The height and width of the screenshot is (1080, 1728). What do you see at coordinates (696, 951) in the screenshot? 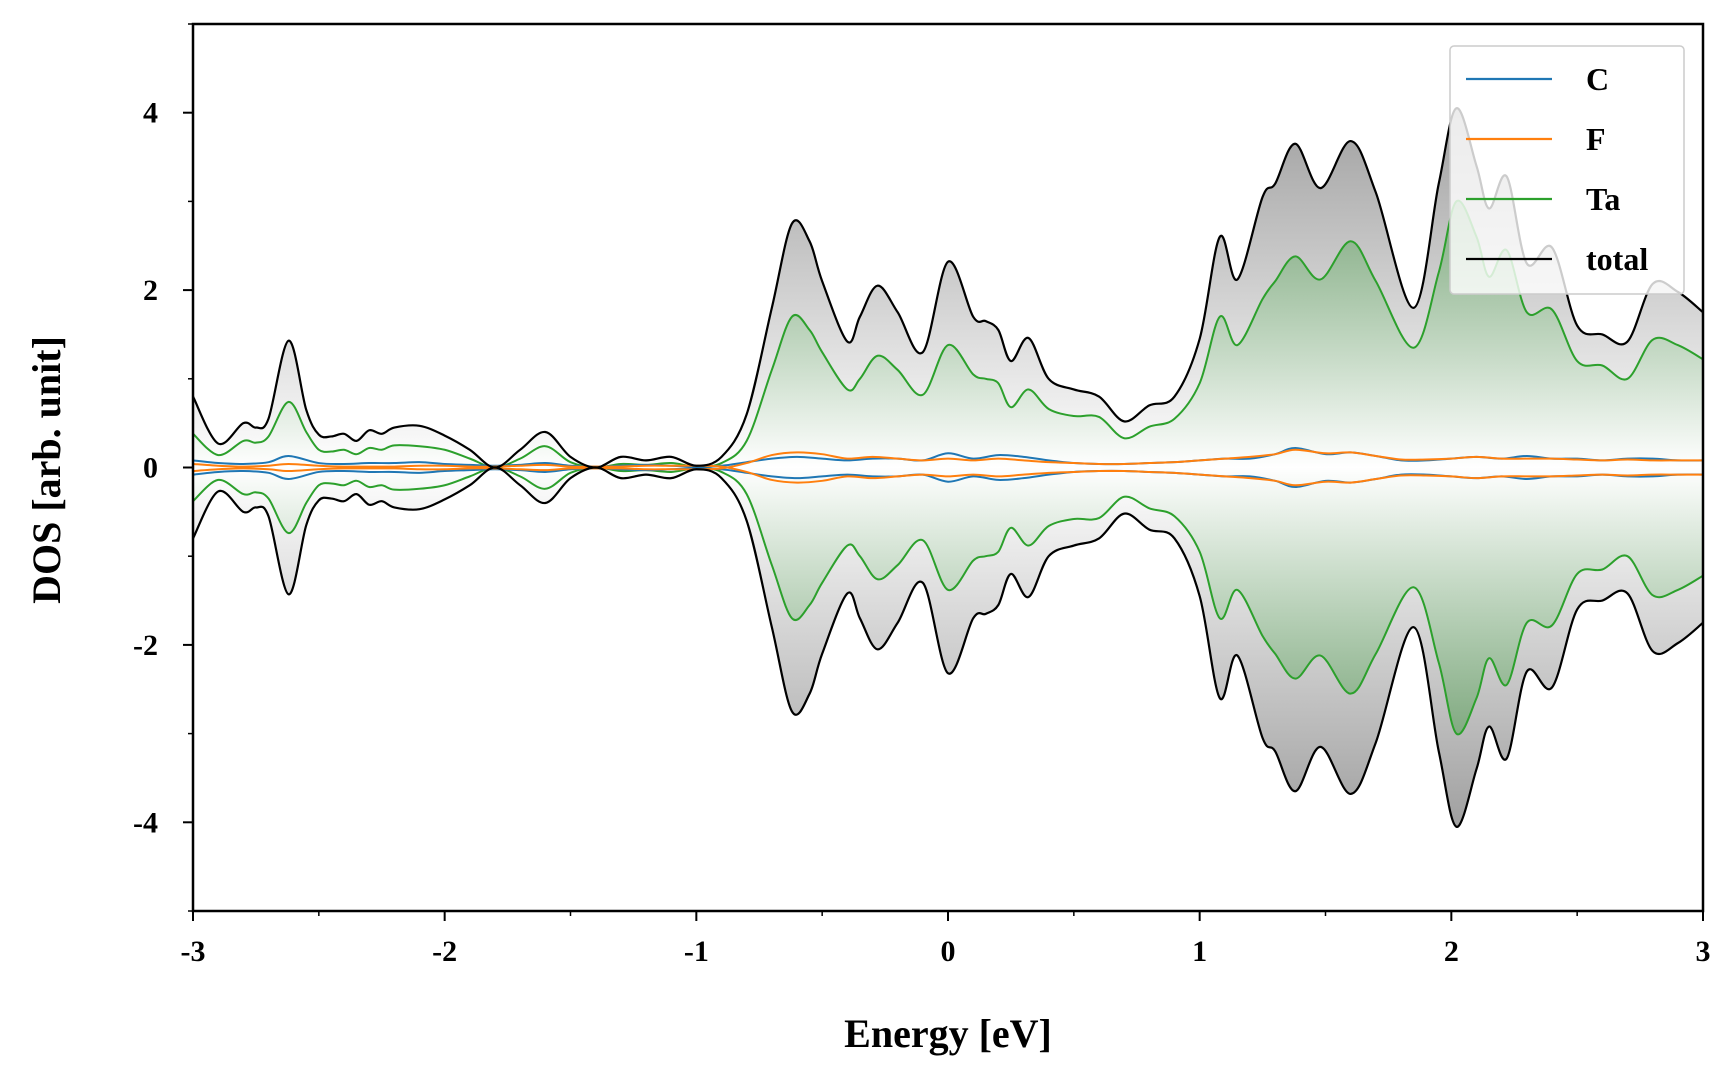
I see `x-tick-label: -1` at bounding box center [696, 951].